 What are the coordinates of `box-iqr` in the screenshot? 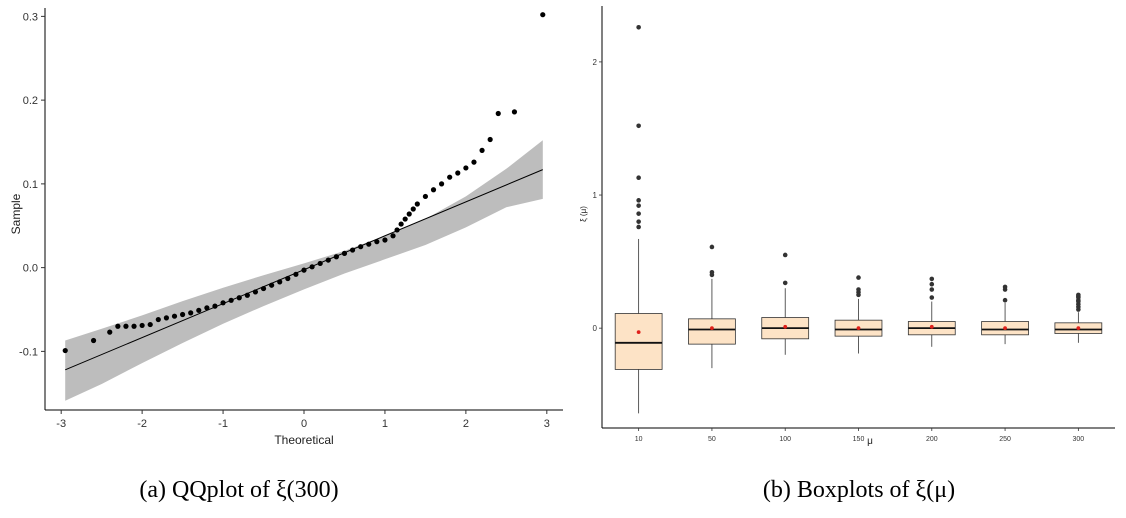 It's located at (712, 331).